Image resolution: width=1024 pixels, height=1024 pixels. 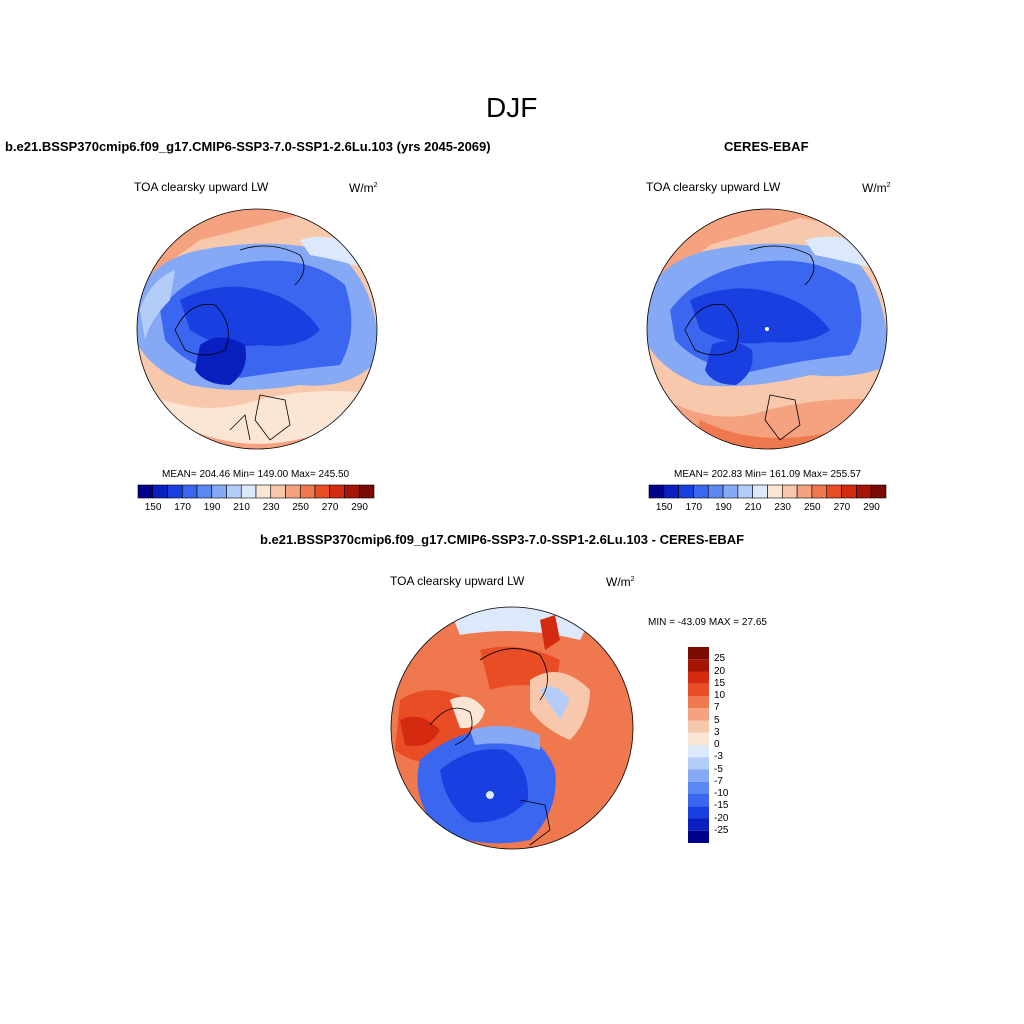 I want to click on diff-colorbar-label: 3, so click(x=717, y=732).